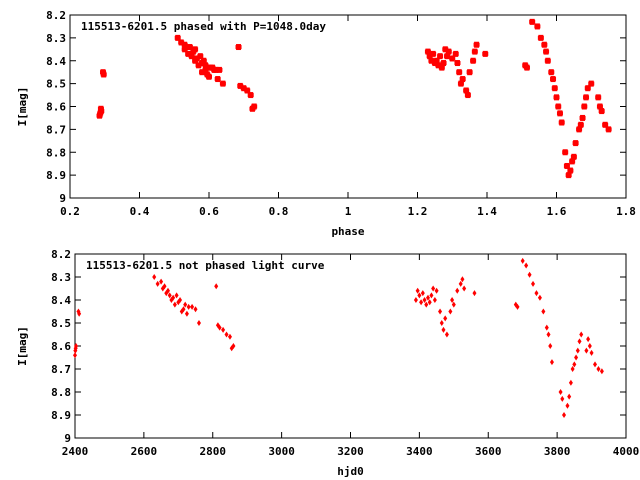 The width and height of the screenshot is (640, 480). I want to click on x-tick-label: 4000, so click(626, 451).